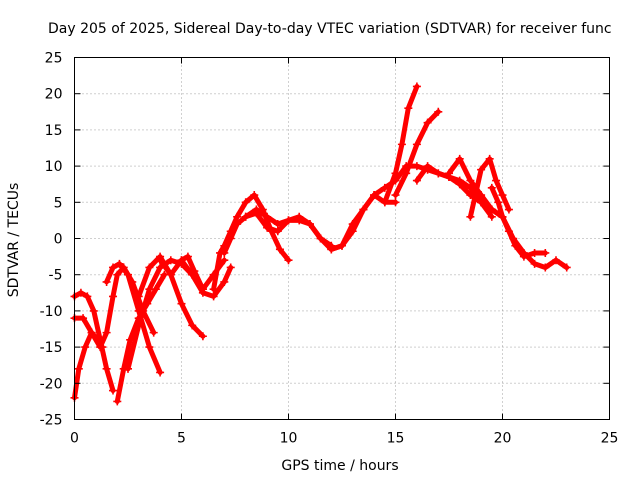 The width and height of the screenshot is (640, 480). I want to click on y-tick-label: 5, so click(58, 203).